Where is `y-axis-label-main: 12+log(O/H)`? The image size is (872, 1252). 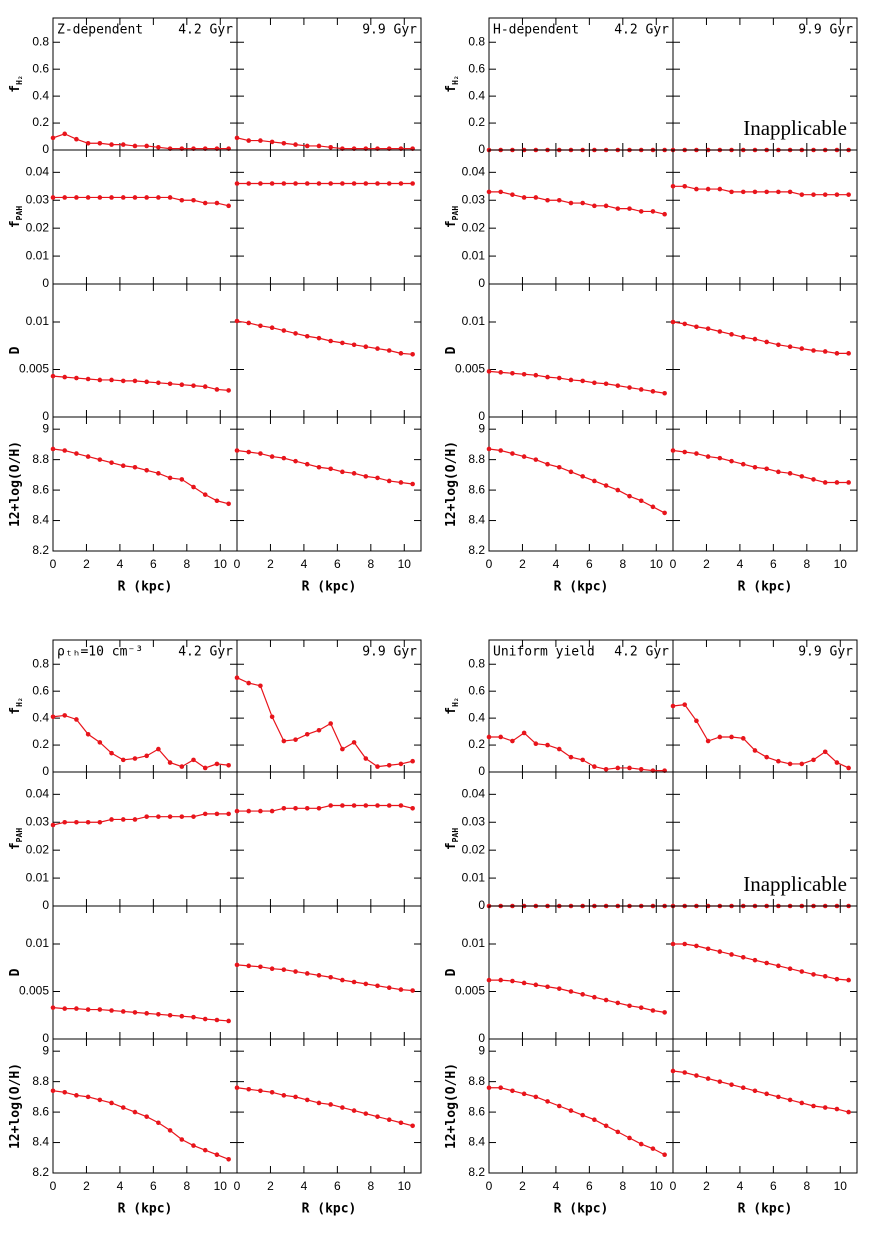 y-axis-label-main: 12+log(O/H) is located at coordinates (451, 484).